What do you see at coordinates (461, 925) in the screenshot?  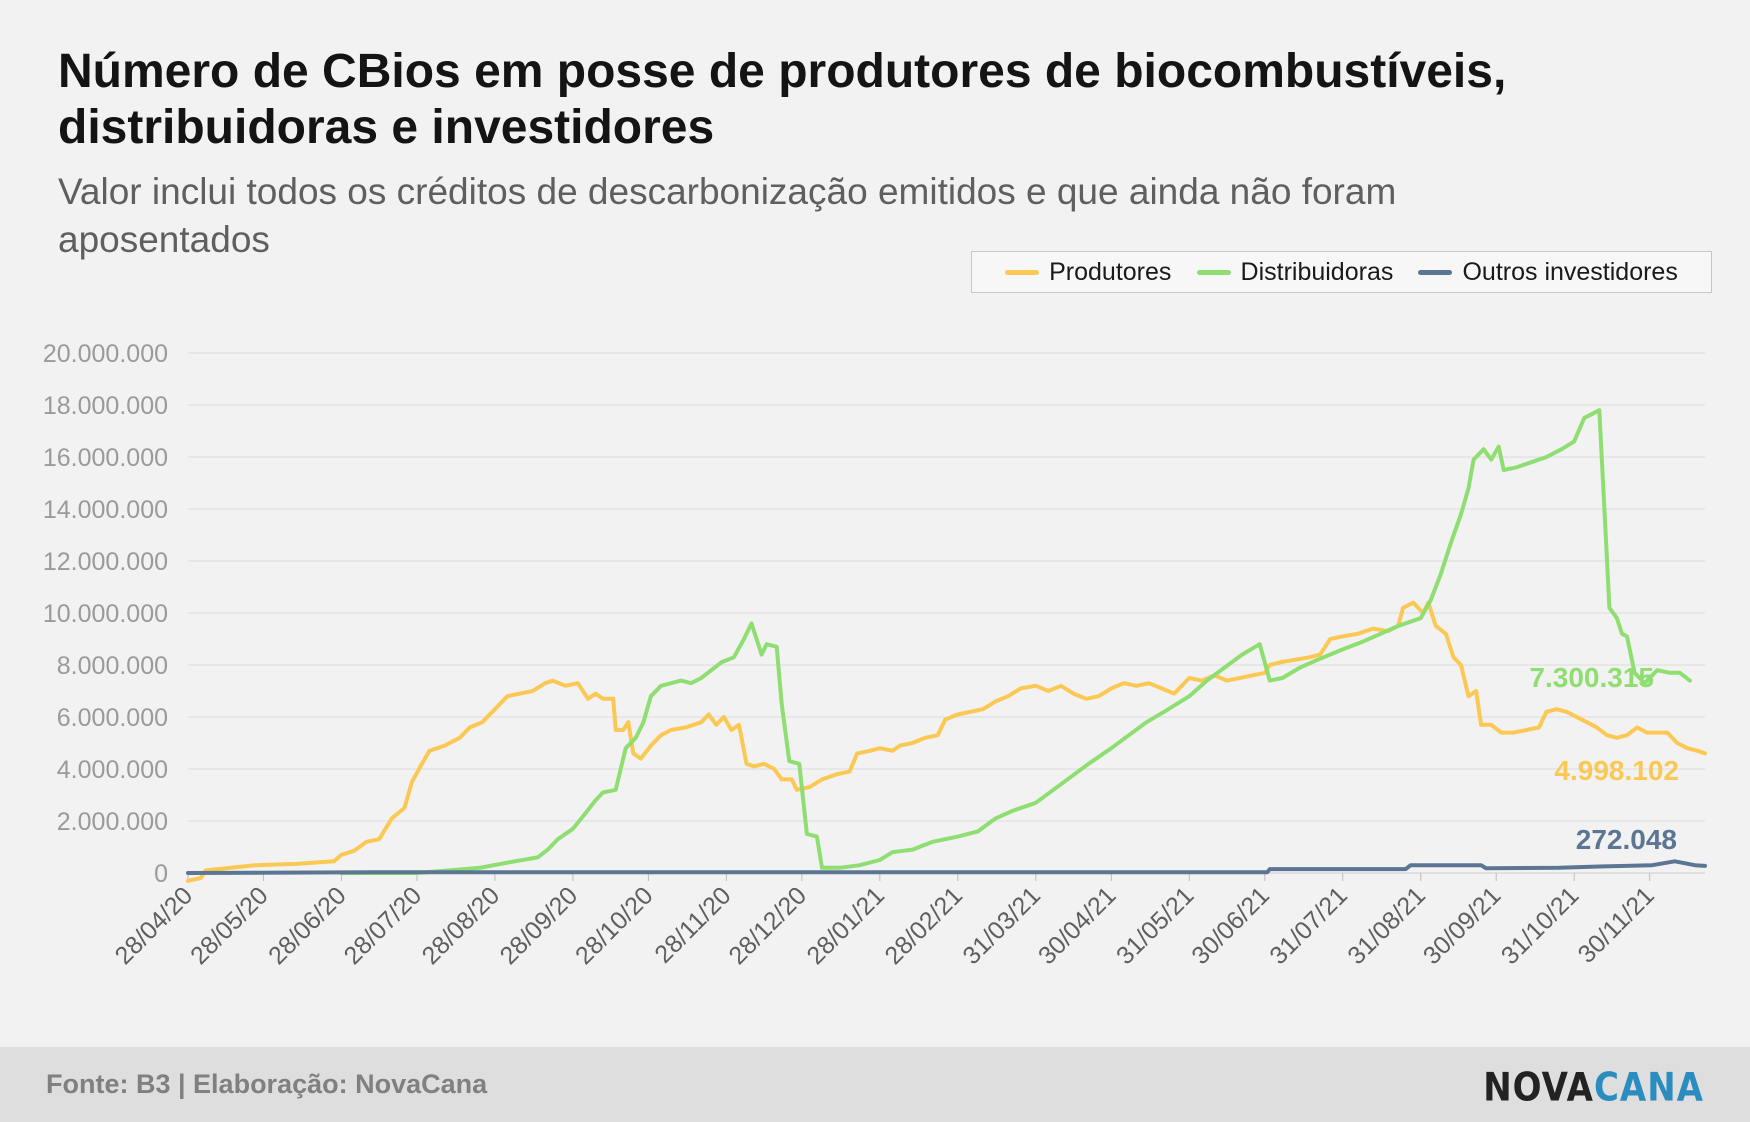 I see `x-tick-label: 28/08/20` at bounding box center [461, 925].